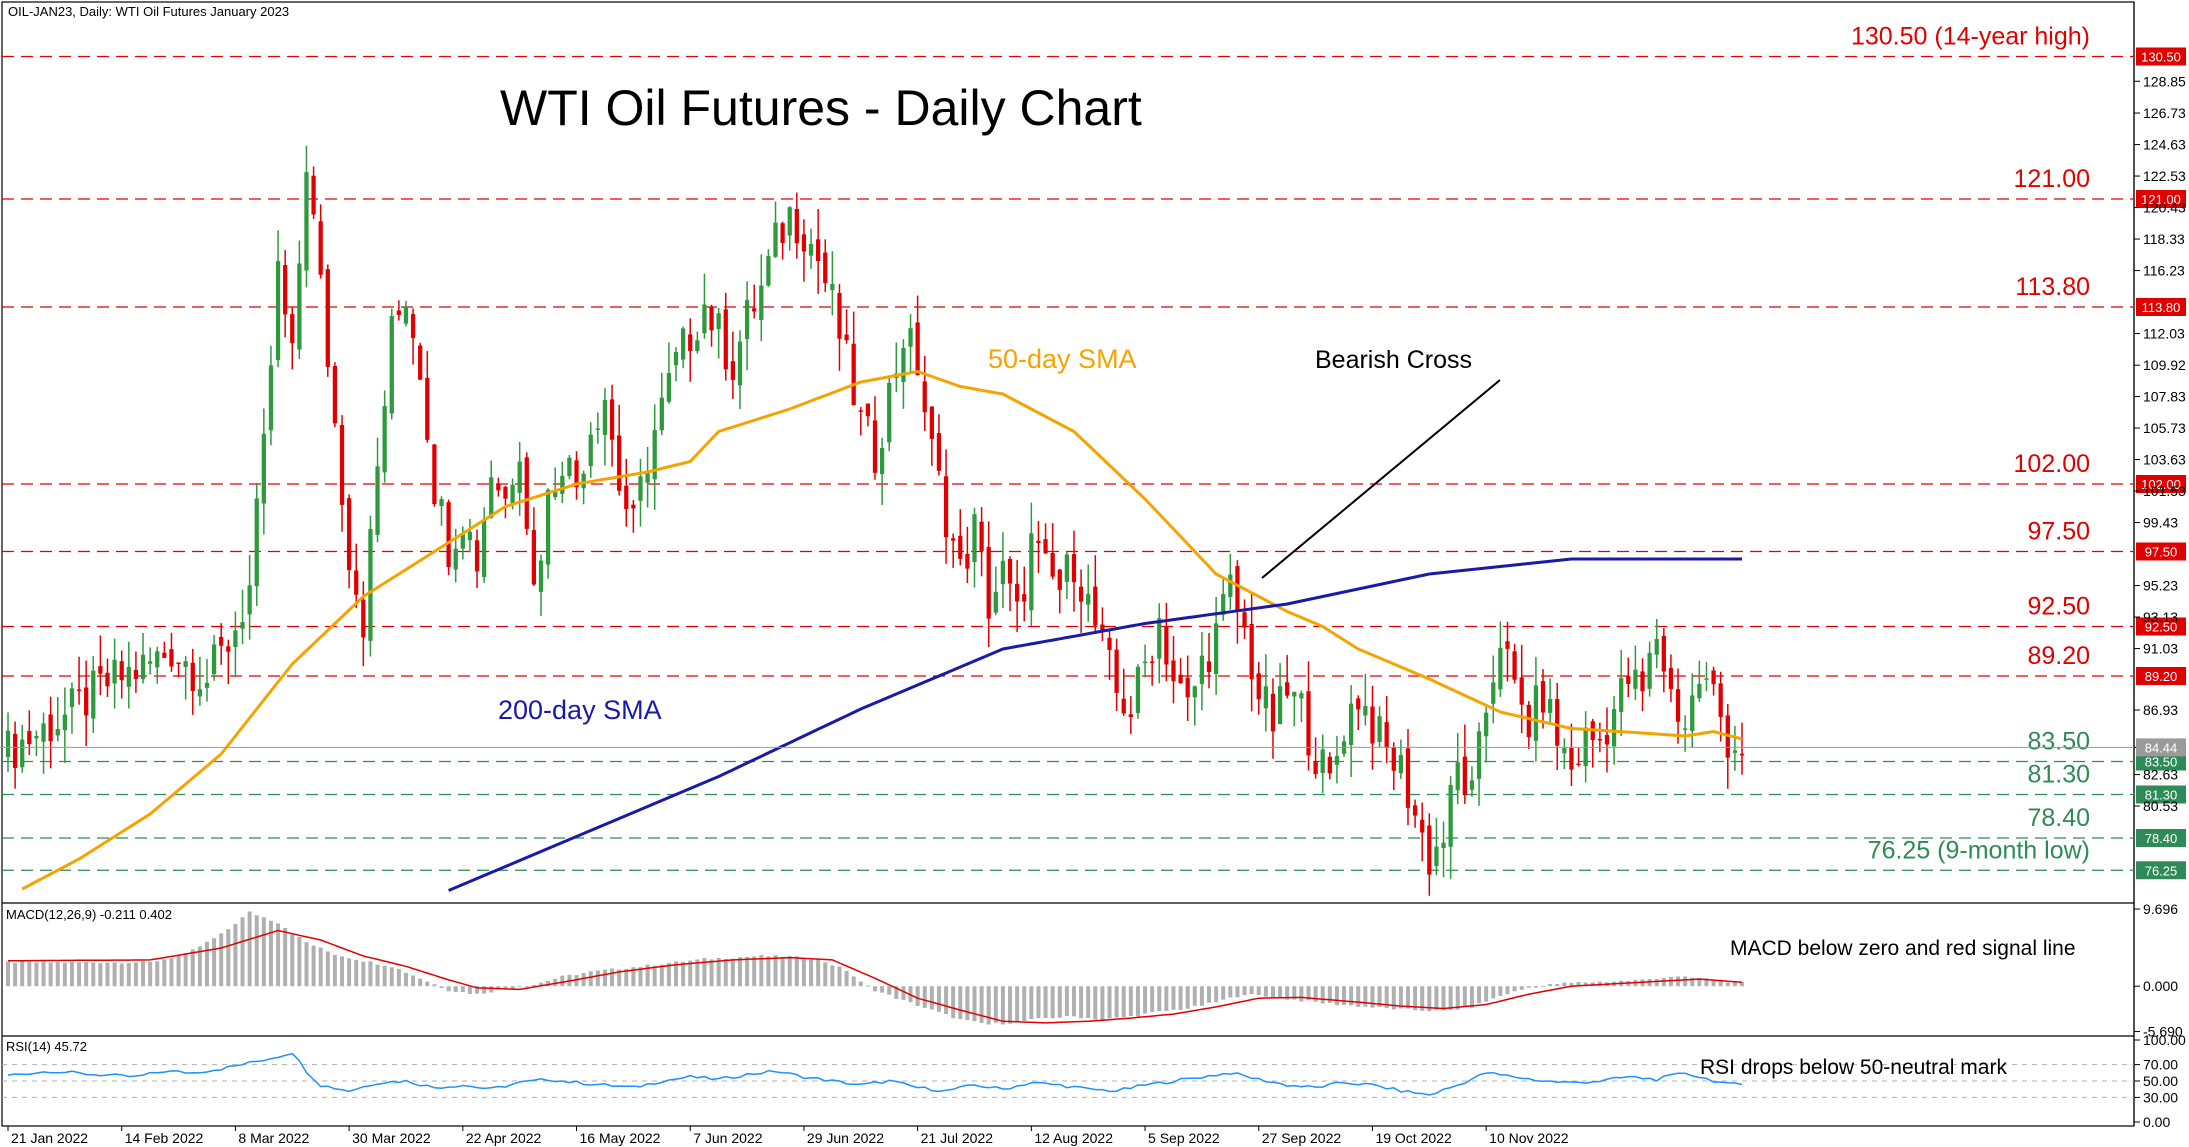 The width and height of the screenshot is (2189, 1147). Describe the element at coordinates (2160, 523) in the screenshot. I see `price-tick-label: 99.43` at that location.